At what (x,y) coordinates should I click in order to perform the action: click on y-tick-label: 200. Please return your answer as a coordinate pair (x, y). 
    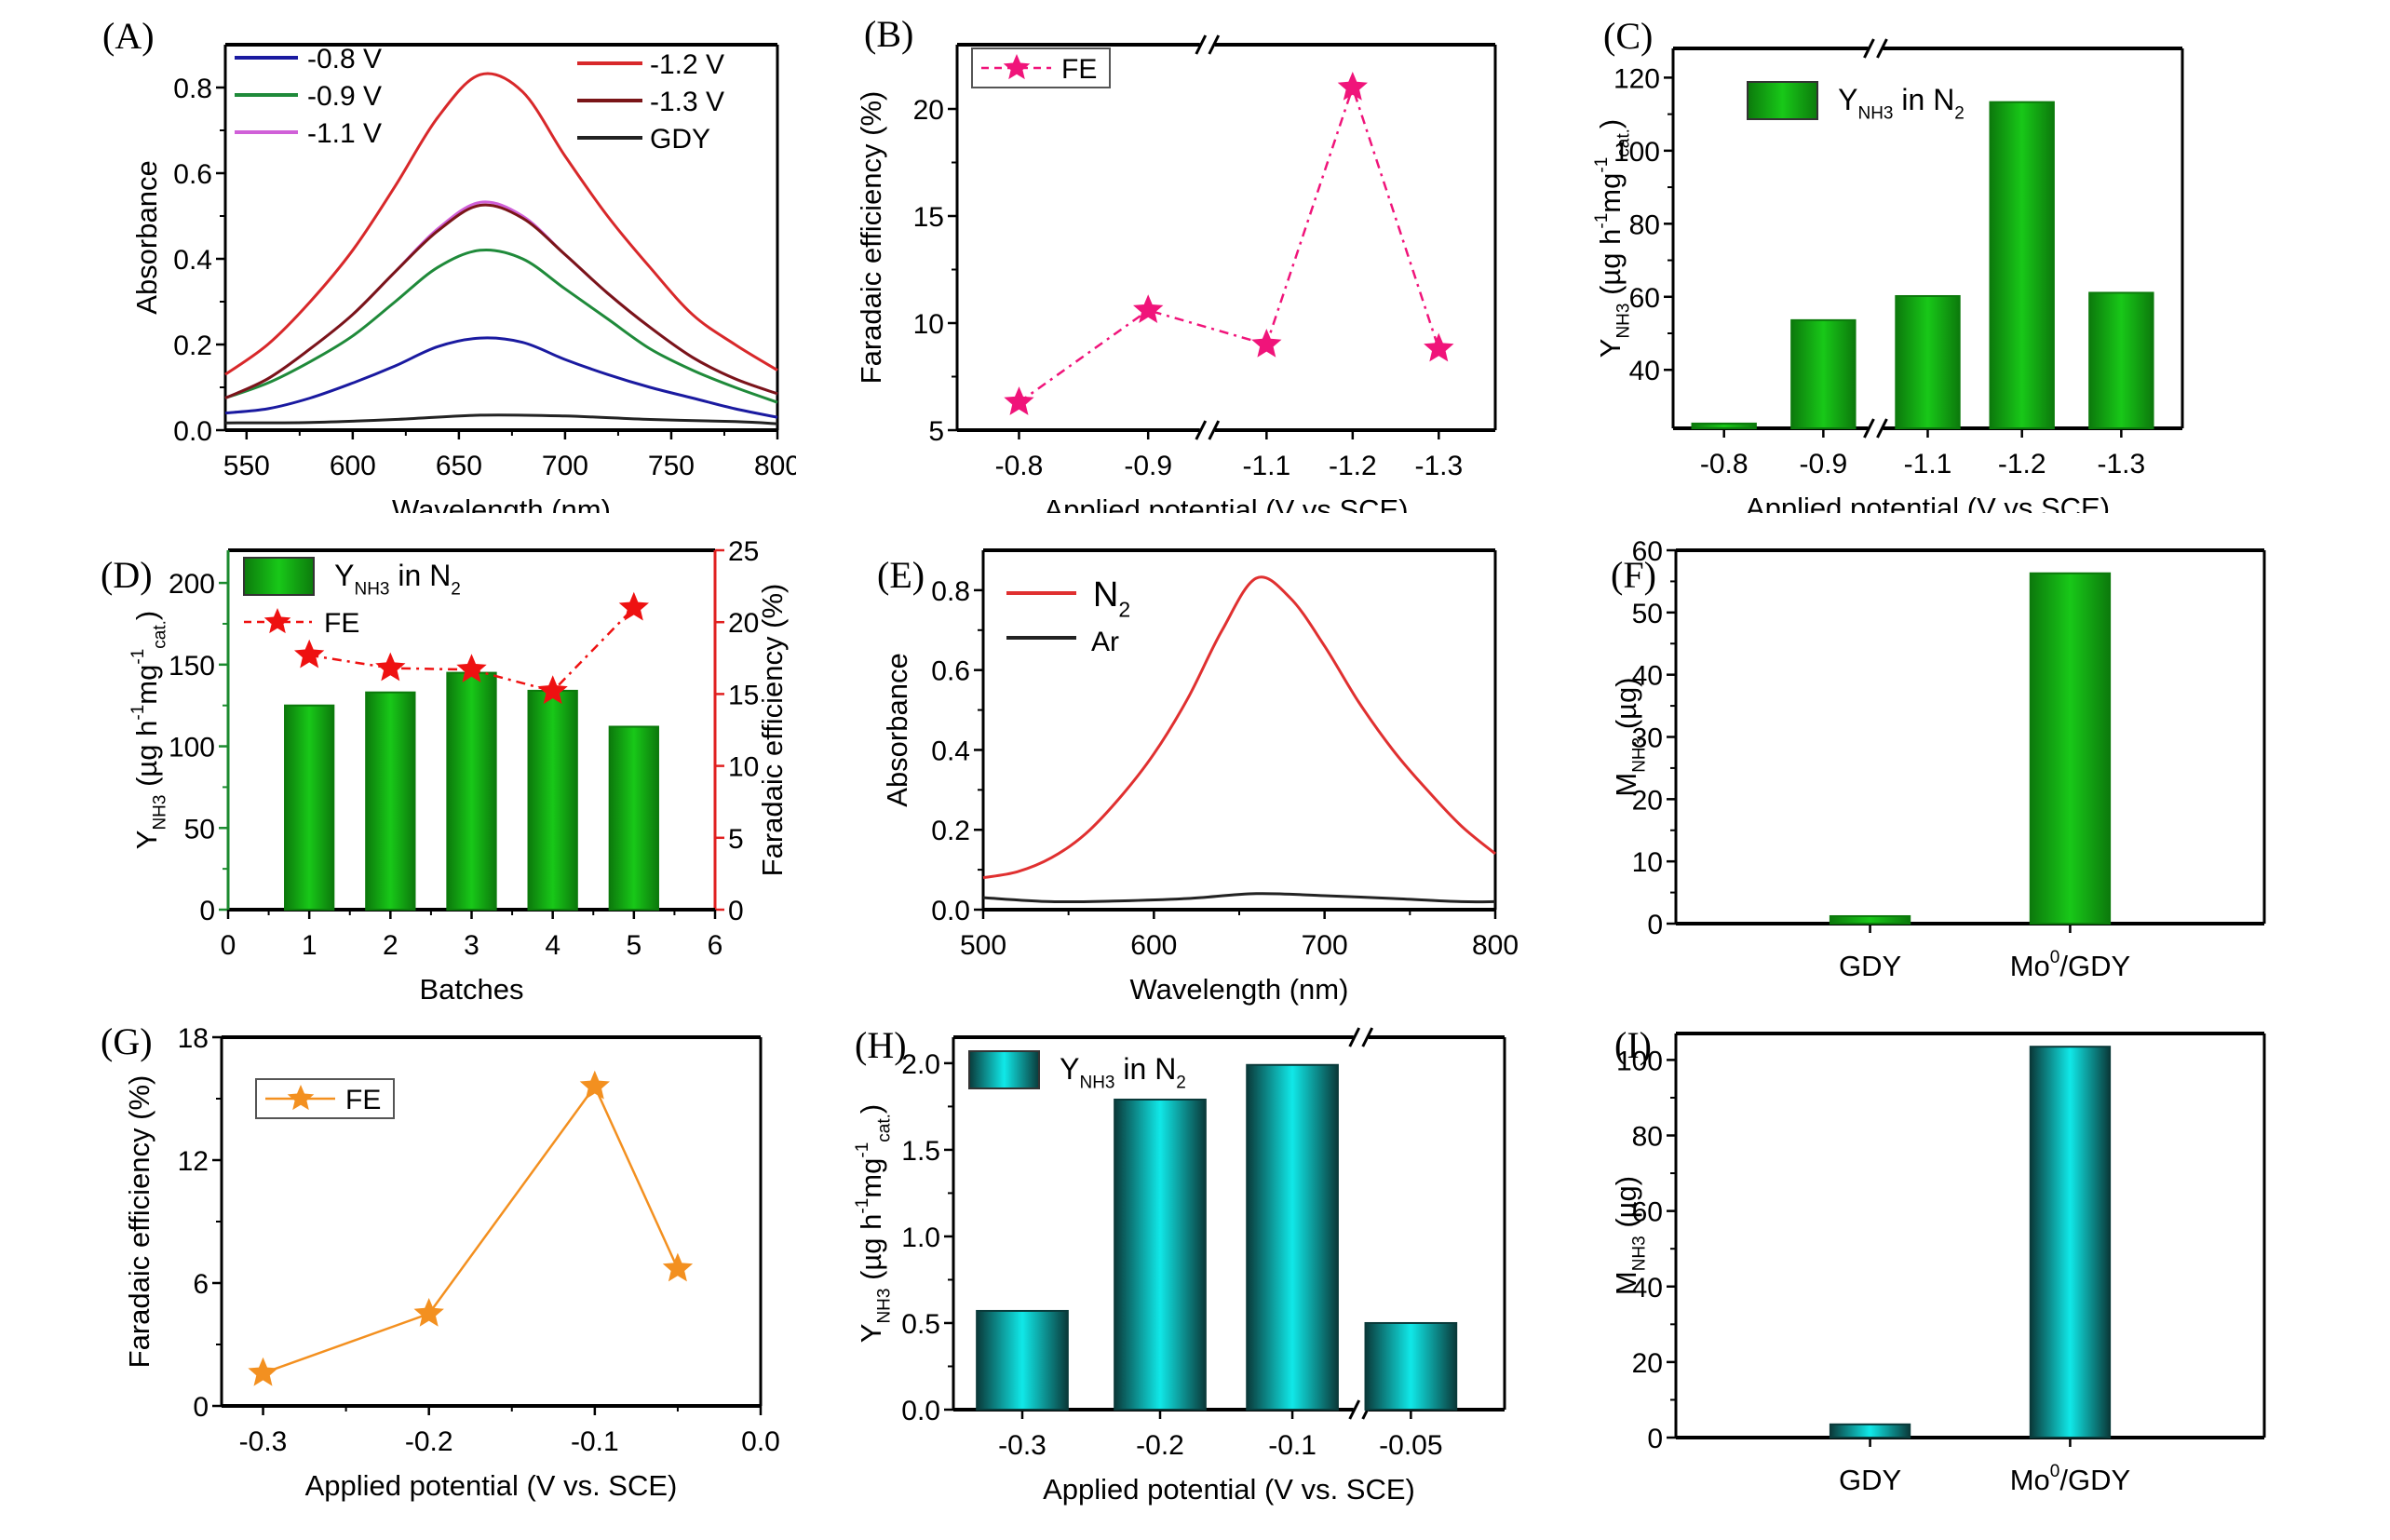
    Looking at the image, I should click on (192, 585).